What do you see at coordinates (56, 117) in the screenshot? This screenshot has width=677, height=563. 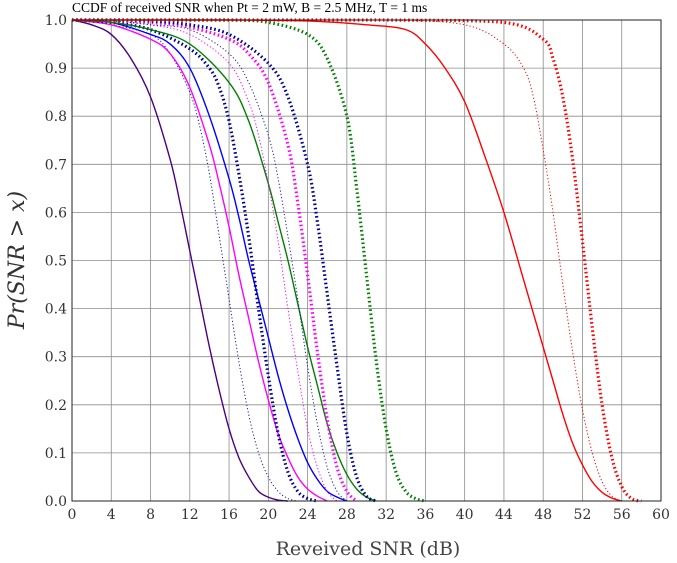 I see `y-tick-label: 0.8` at bounding box center [56, 117].